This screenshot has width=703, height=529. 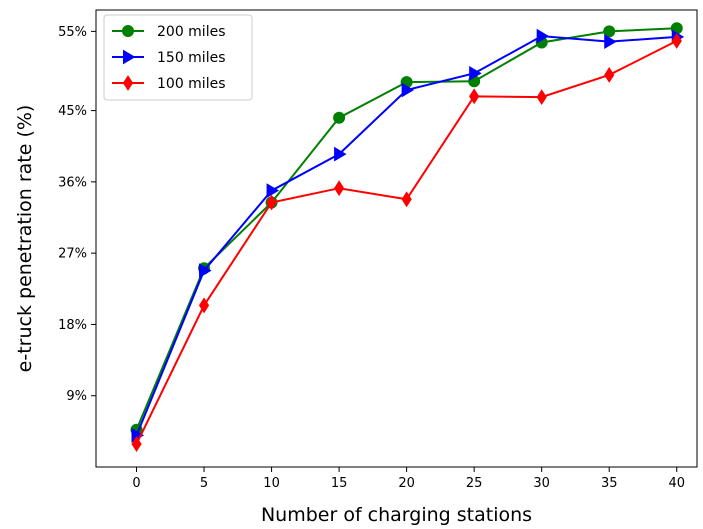 I want to click on x-axis: 0 5 10 15 20 25 30 35 40, so click(x=408, y=479).